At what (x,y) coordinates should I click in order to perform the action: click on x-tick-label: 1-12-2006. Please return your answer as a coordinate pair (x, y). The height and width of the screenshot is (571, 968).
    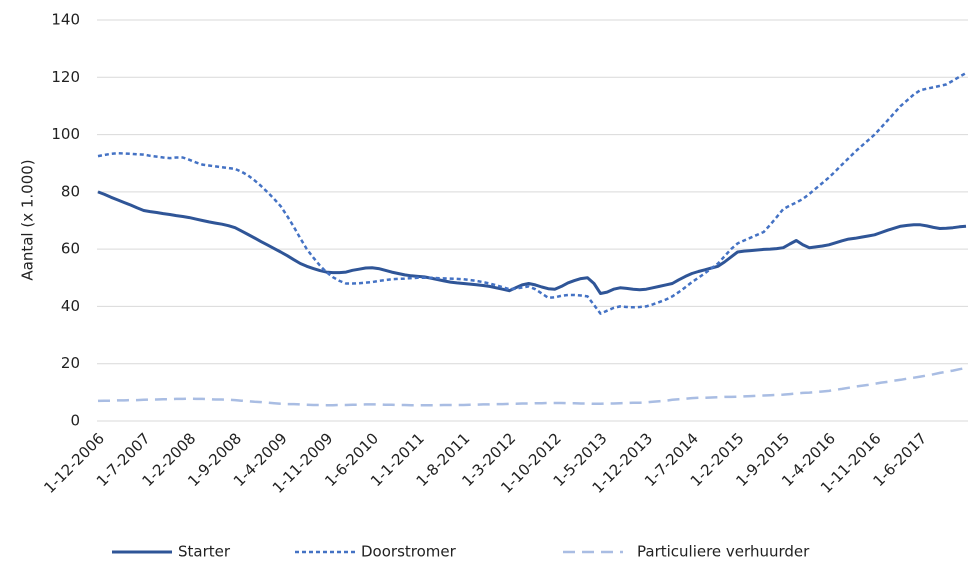
    Looking at the image, I should click on (74, 463).